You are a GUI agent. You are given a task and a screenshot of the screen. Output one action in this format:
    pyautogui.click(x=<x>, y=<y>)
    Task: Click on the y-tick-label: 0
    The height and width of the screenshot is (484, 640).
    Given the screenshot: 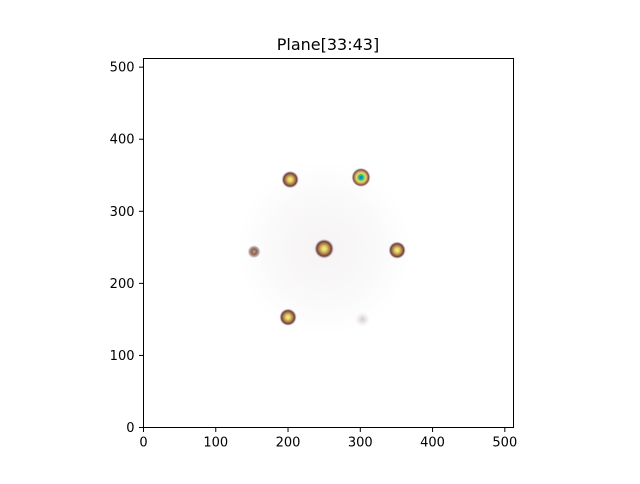 What is the action you would take?
    pyautogui.click(x=130, y=428)
    